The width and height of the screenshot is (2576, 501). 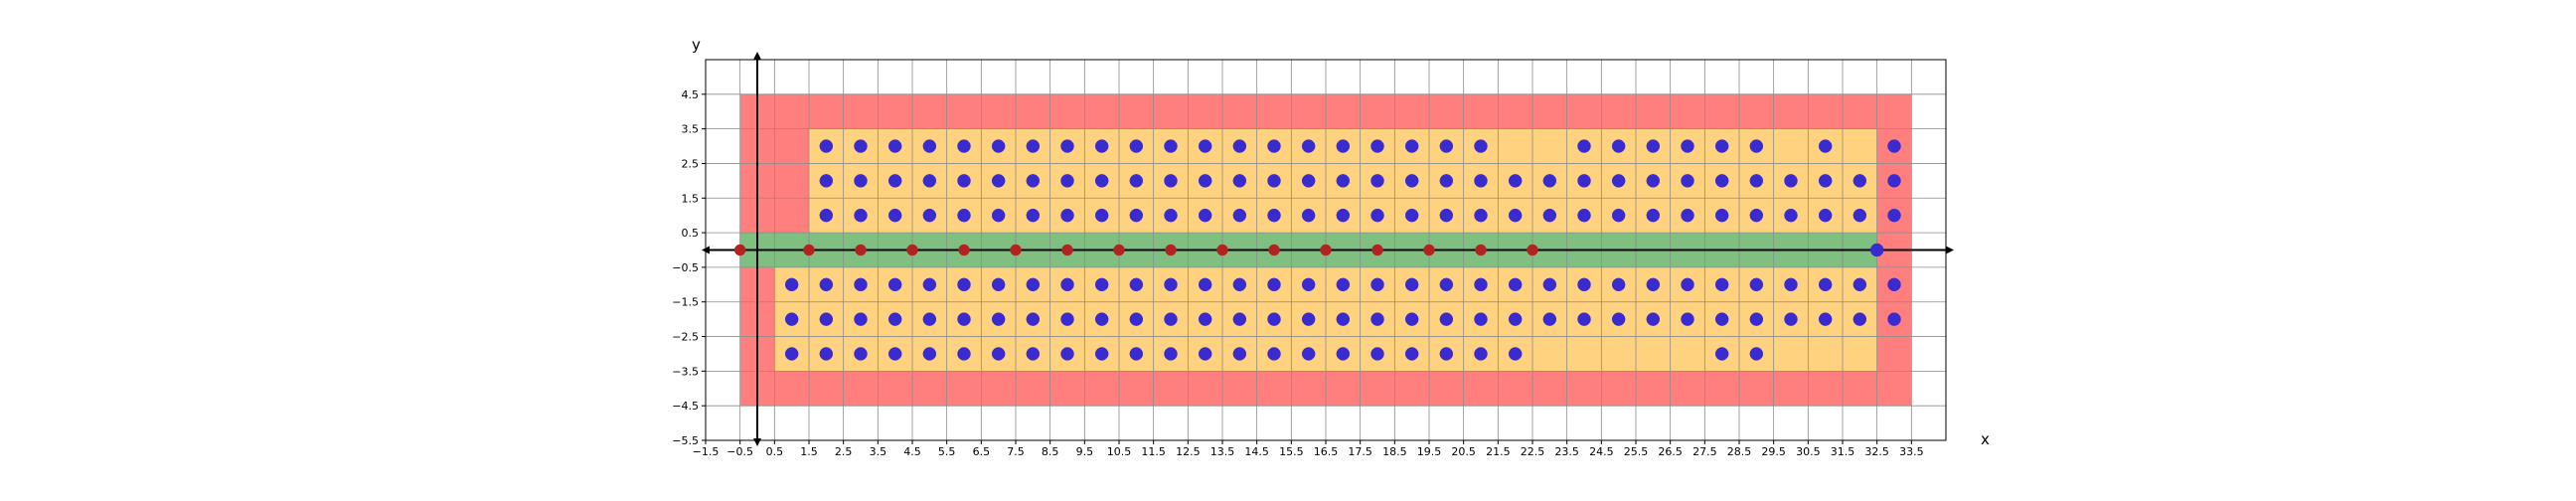 What do you see at coordinates (1876, 451) in the screenshot?
I see `x-tick-label: 32.5` at bounding box center [1876, 451].